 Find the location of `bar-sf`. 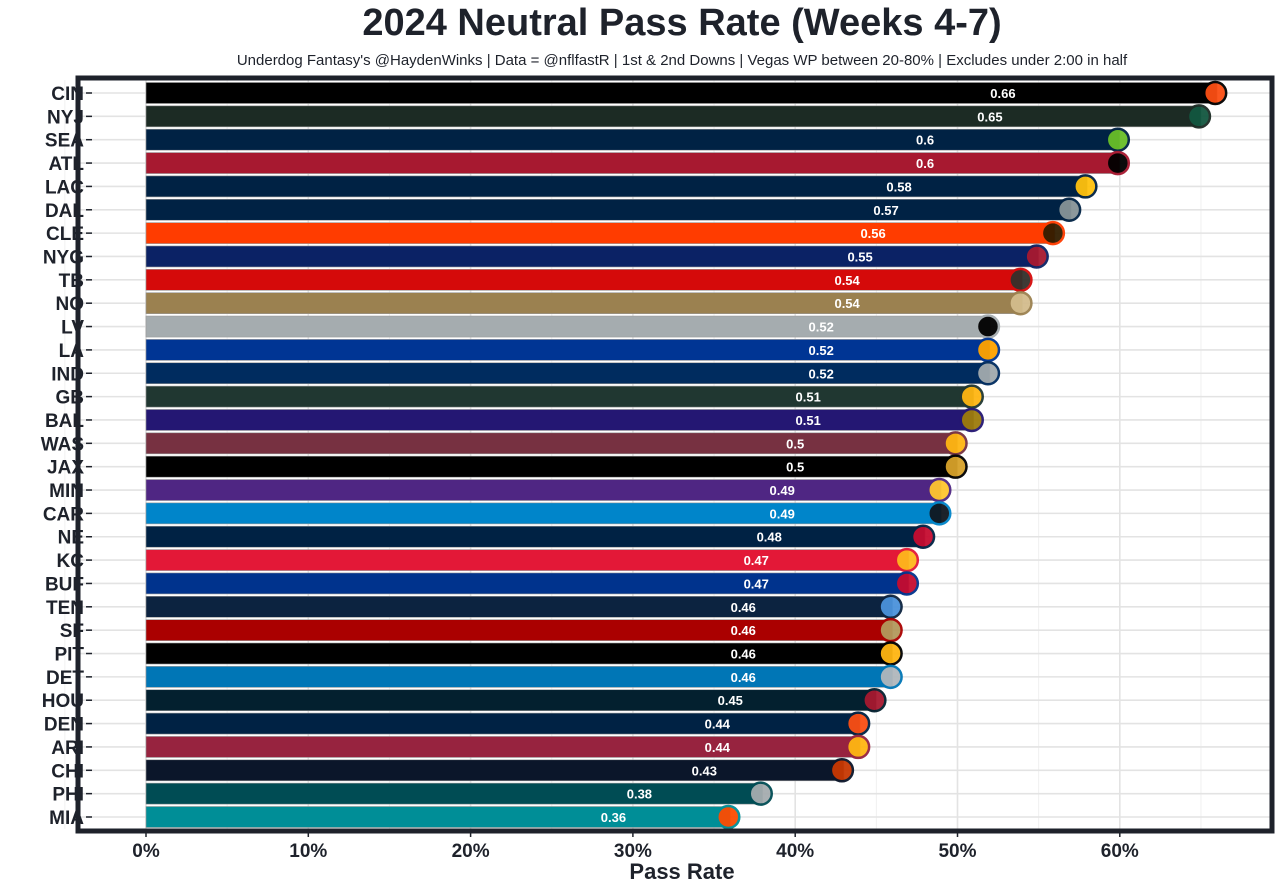

bar-sf is located at coordinates (519, 630).